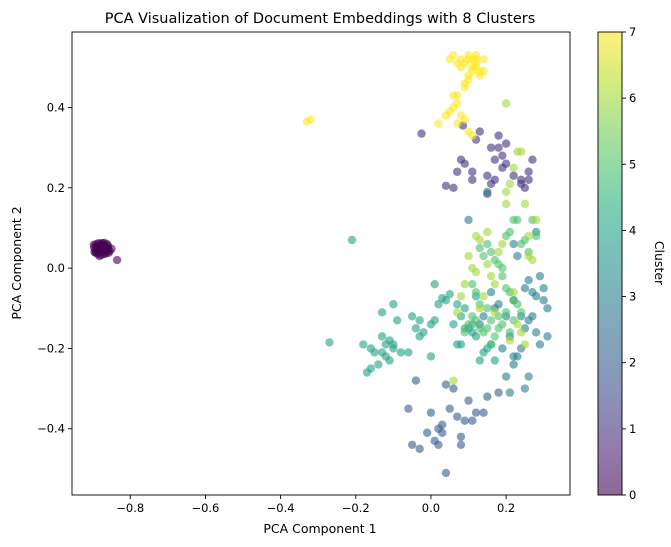 This screenshot has width=671, height=547. What do you see at coordinates (51, 348) in the screenshot?
I see `y-tick-label: −0.2` at bounding box center [51, 348].